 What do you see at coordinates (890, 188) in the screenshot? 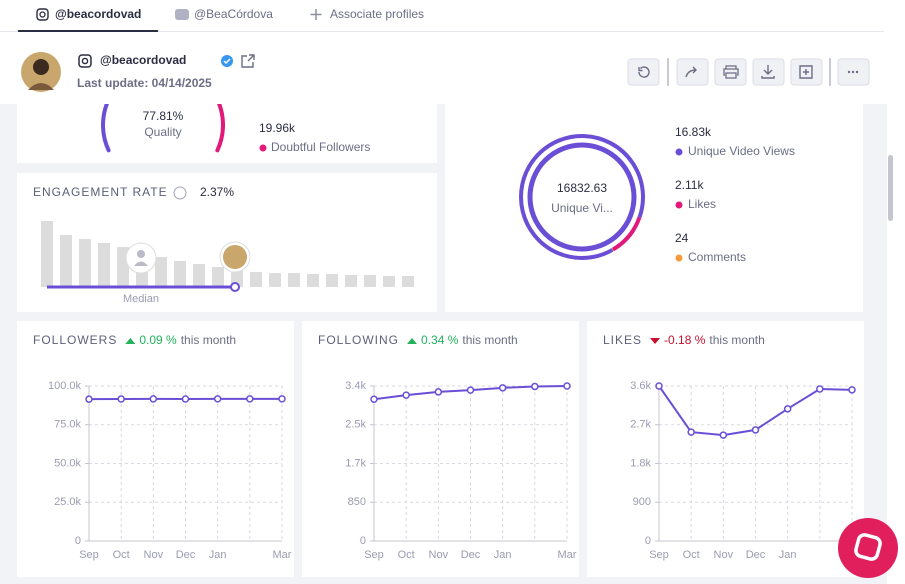
I see `scrollbar-thumb` at bounding box center [890, 188].